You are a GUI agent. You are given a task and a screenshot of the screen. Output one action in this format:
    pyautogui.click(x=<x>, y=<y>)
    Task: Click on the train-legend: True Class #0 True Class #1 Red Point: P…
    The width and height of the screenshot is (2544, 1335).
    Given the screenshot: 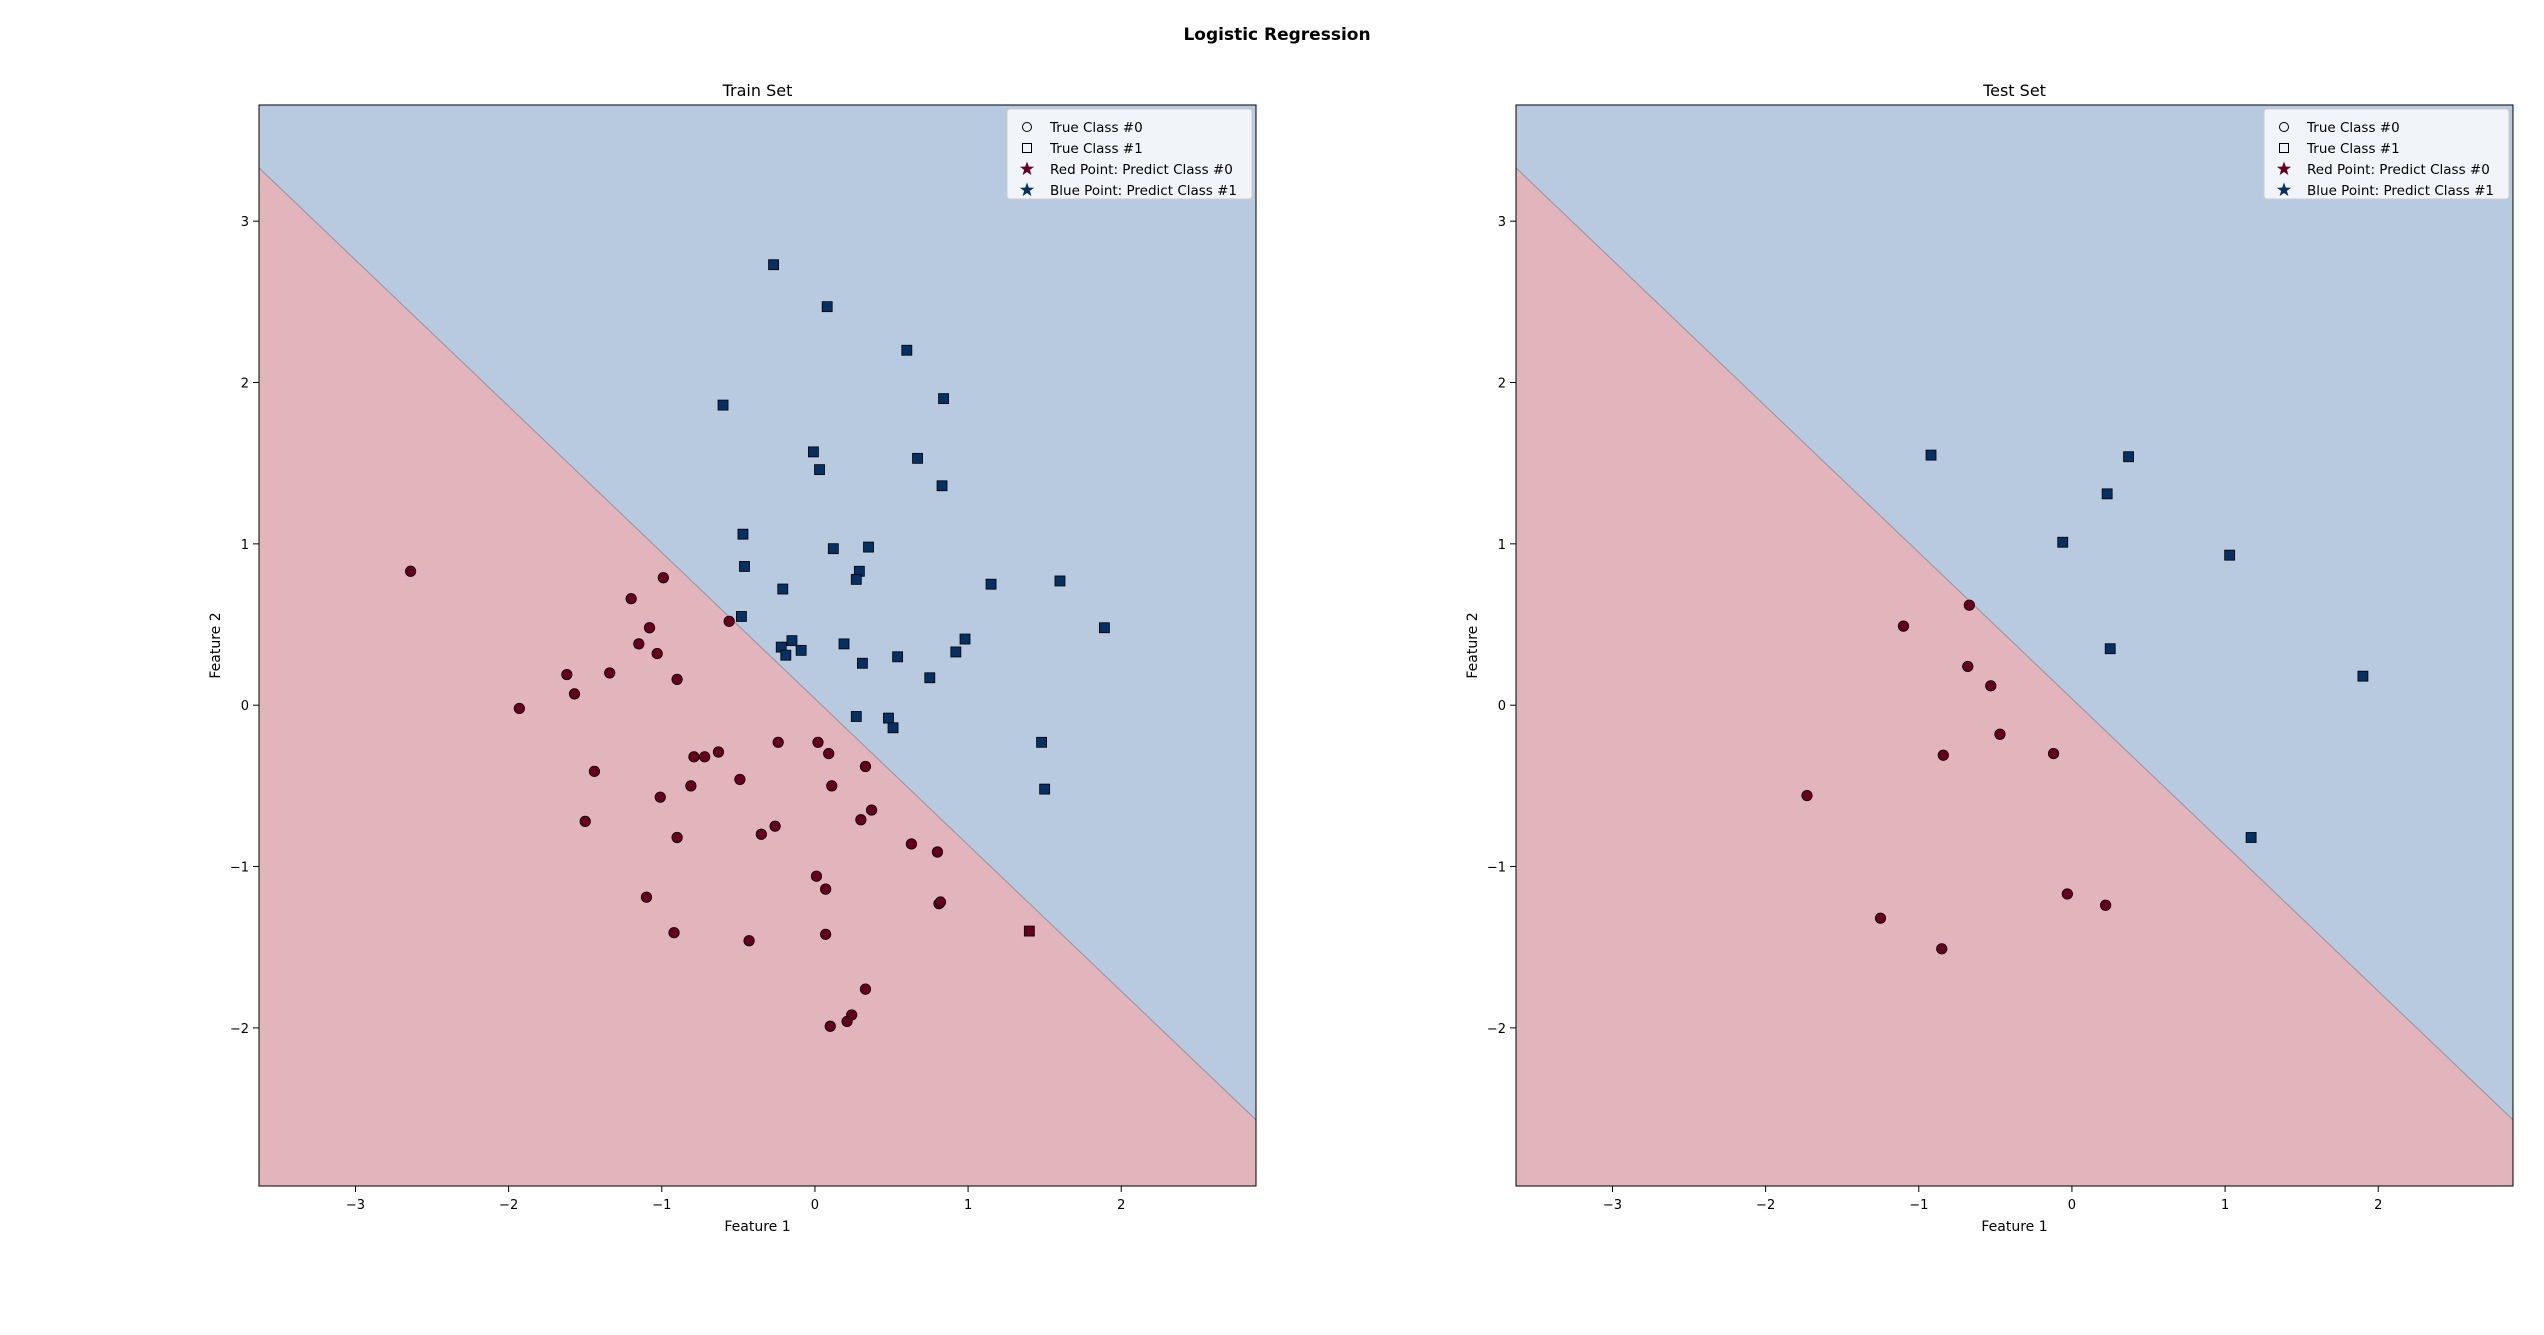 What is the action you would take?
    pyautogui.click(x=1129, y=154)
    